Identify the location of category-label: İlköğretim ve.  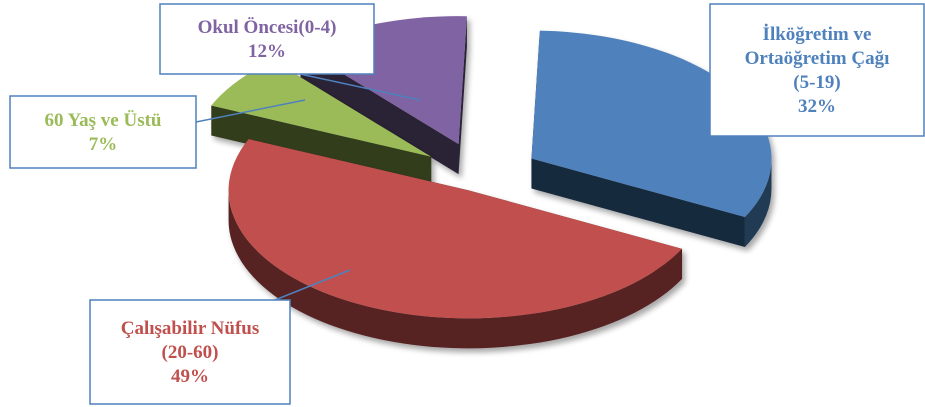
(817, 34).